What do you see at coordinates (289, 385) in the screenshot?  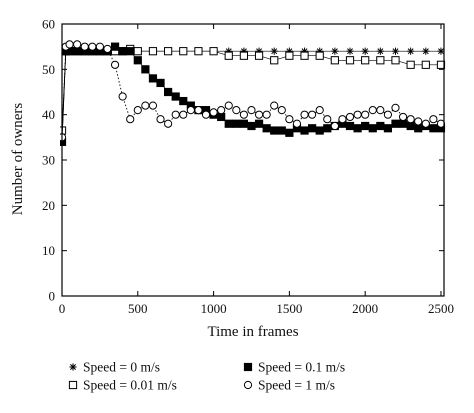 I see `legend-item: Speed = 1 m/s` at bounding box center [289, 385].